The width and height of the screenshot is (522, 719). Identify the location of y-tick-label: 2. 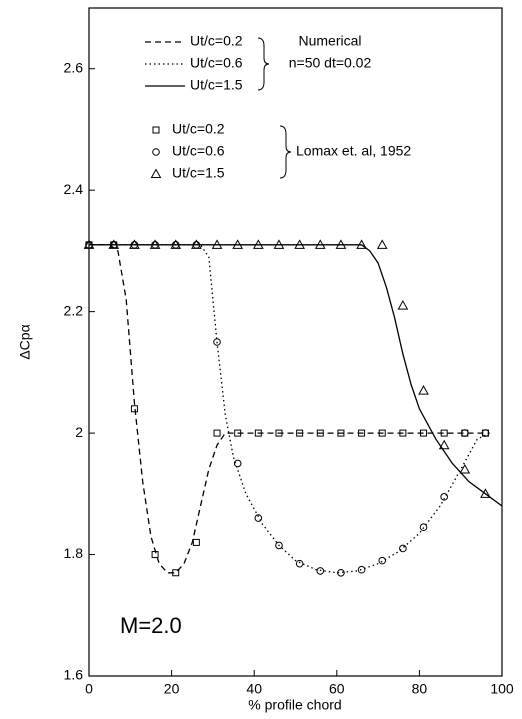
(79, 432).